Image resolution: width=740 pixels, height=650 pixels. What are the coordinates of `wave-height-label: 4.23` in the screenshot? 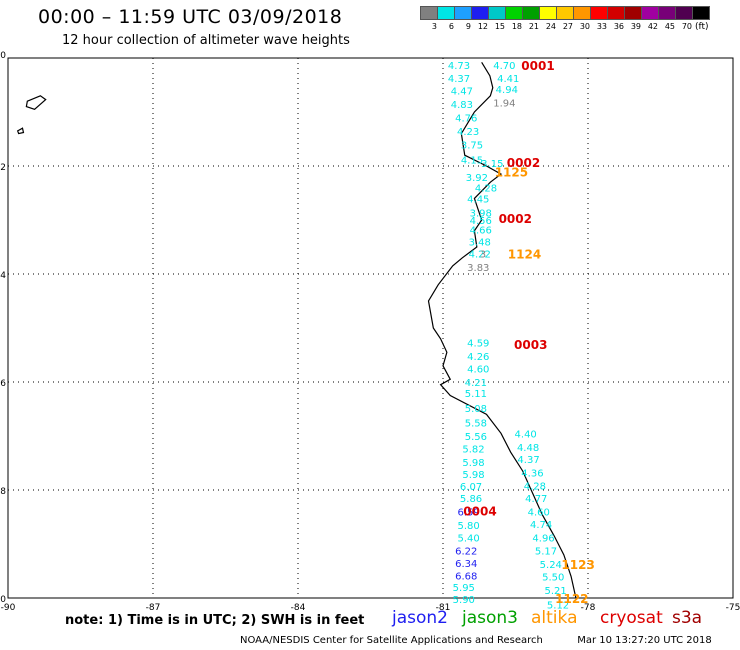 It's located at (468, 132).